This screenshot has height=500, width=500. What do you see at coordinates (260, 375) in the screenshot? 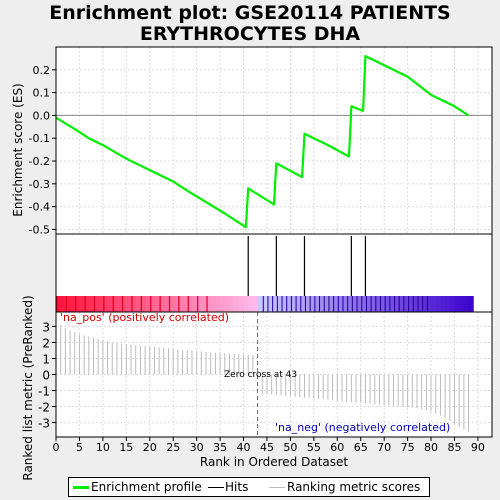
I see `zero-cross-label: Zero cross at 43` at bounding box center [260, 375].